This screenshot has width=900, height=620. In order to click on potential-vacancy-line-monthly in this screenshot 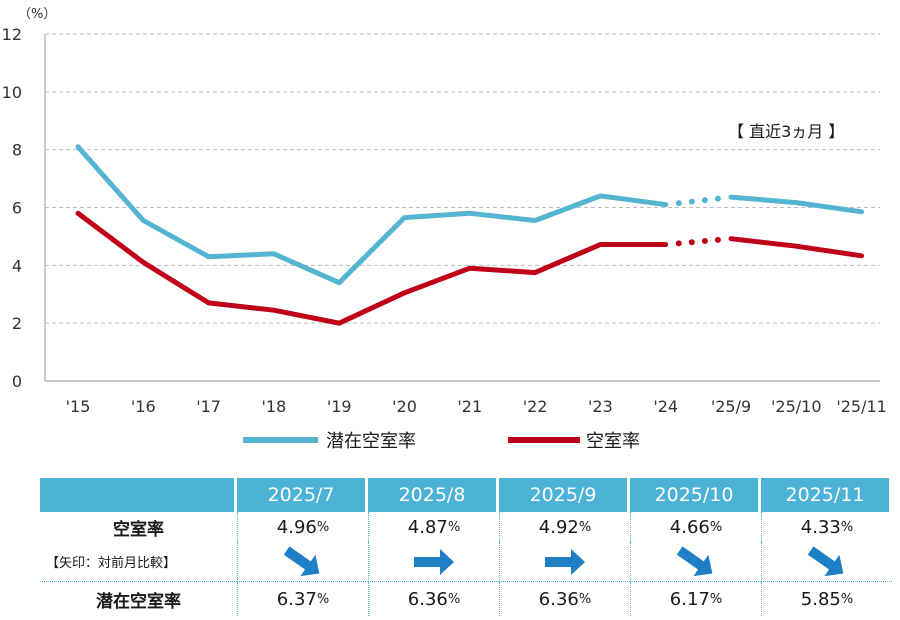, I will do `click(796, 204)`.